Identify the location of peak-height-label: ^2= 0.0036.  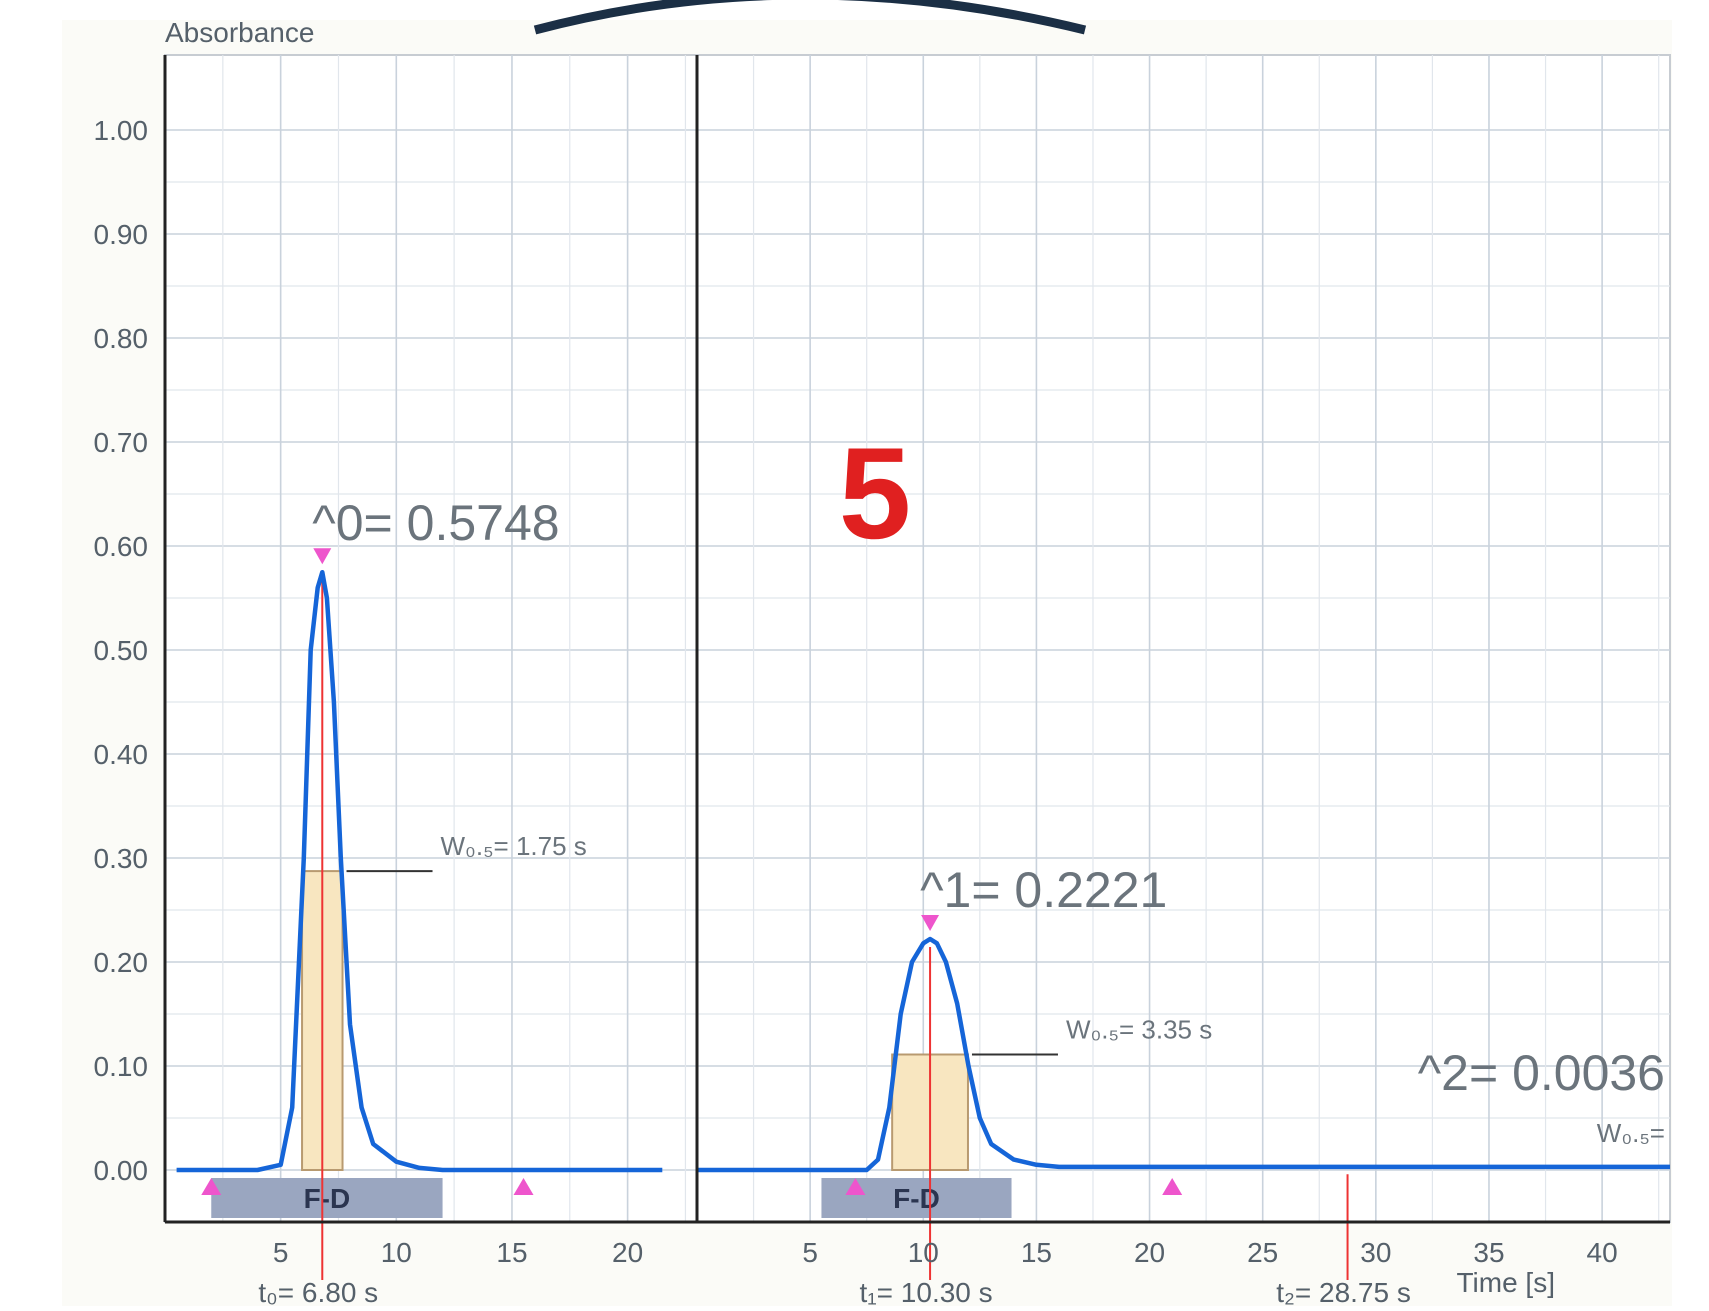
(1541, 1073).